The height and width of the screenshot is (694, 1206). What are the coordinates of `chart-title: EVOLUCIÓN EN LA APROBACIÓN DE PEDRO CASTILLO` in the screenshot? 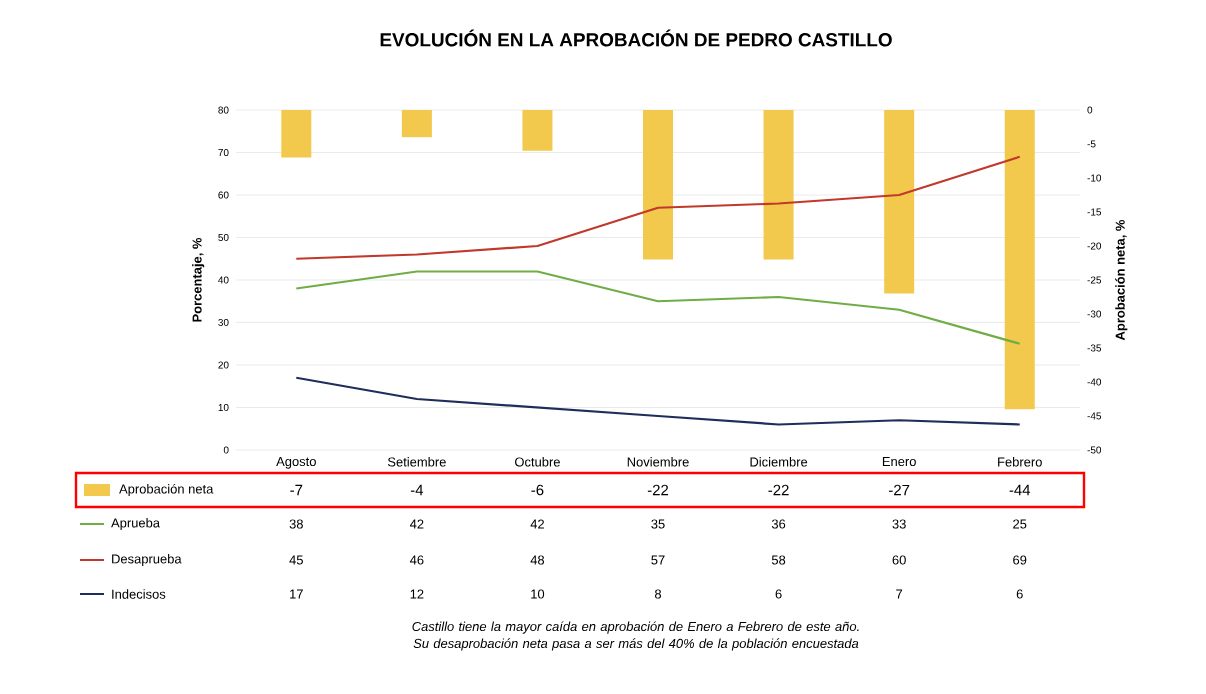 It's located at (636, 38).